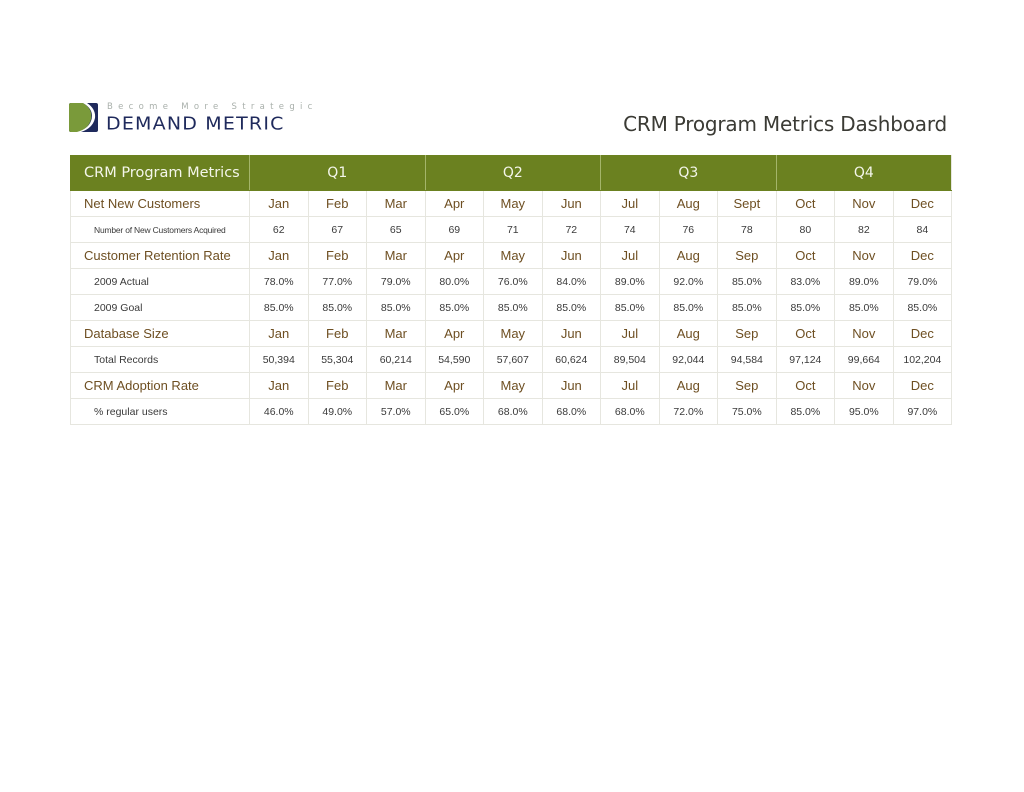  I want to click on cell-value: 72, so click(571, 229).